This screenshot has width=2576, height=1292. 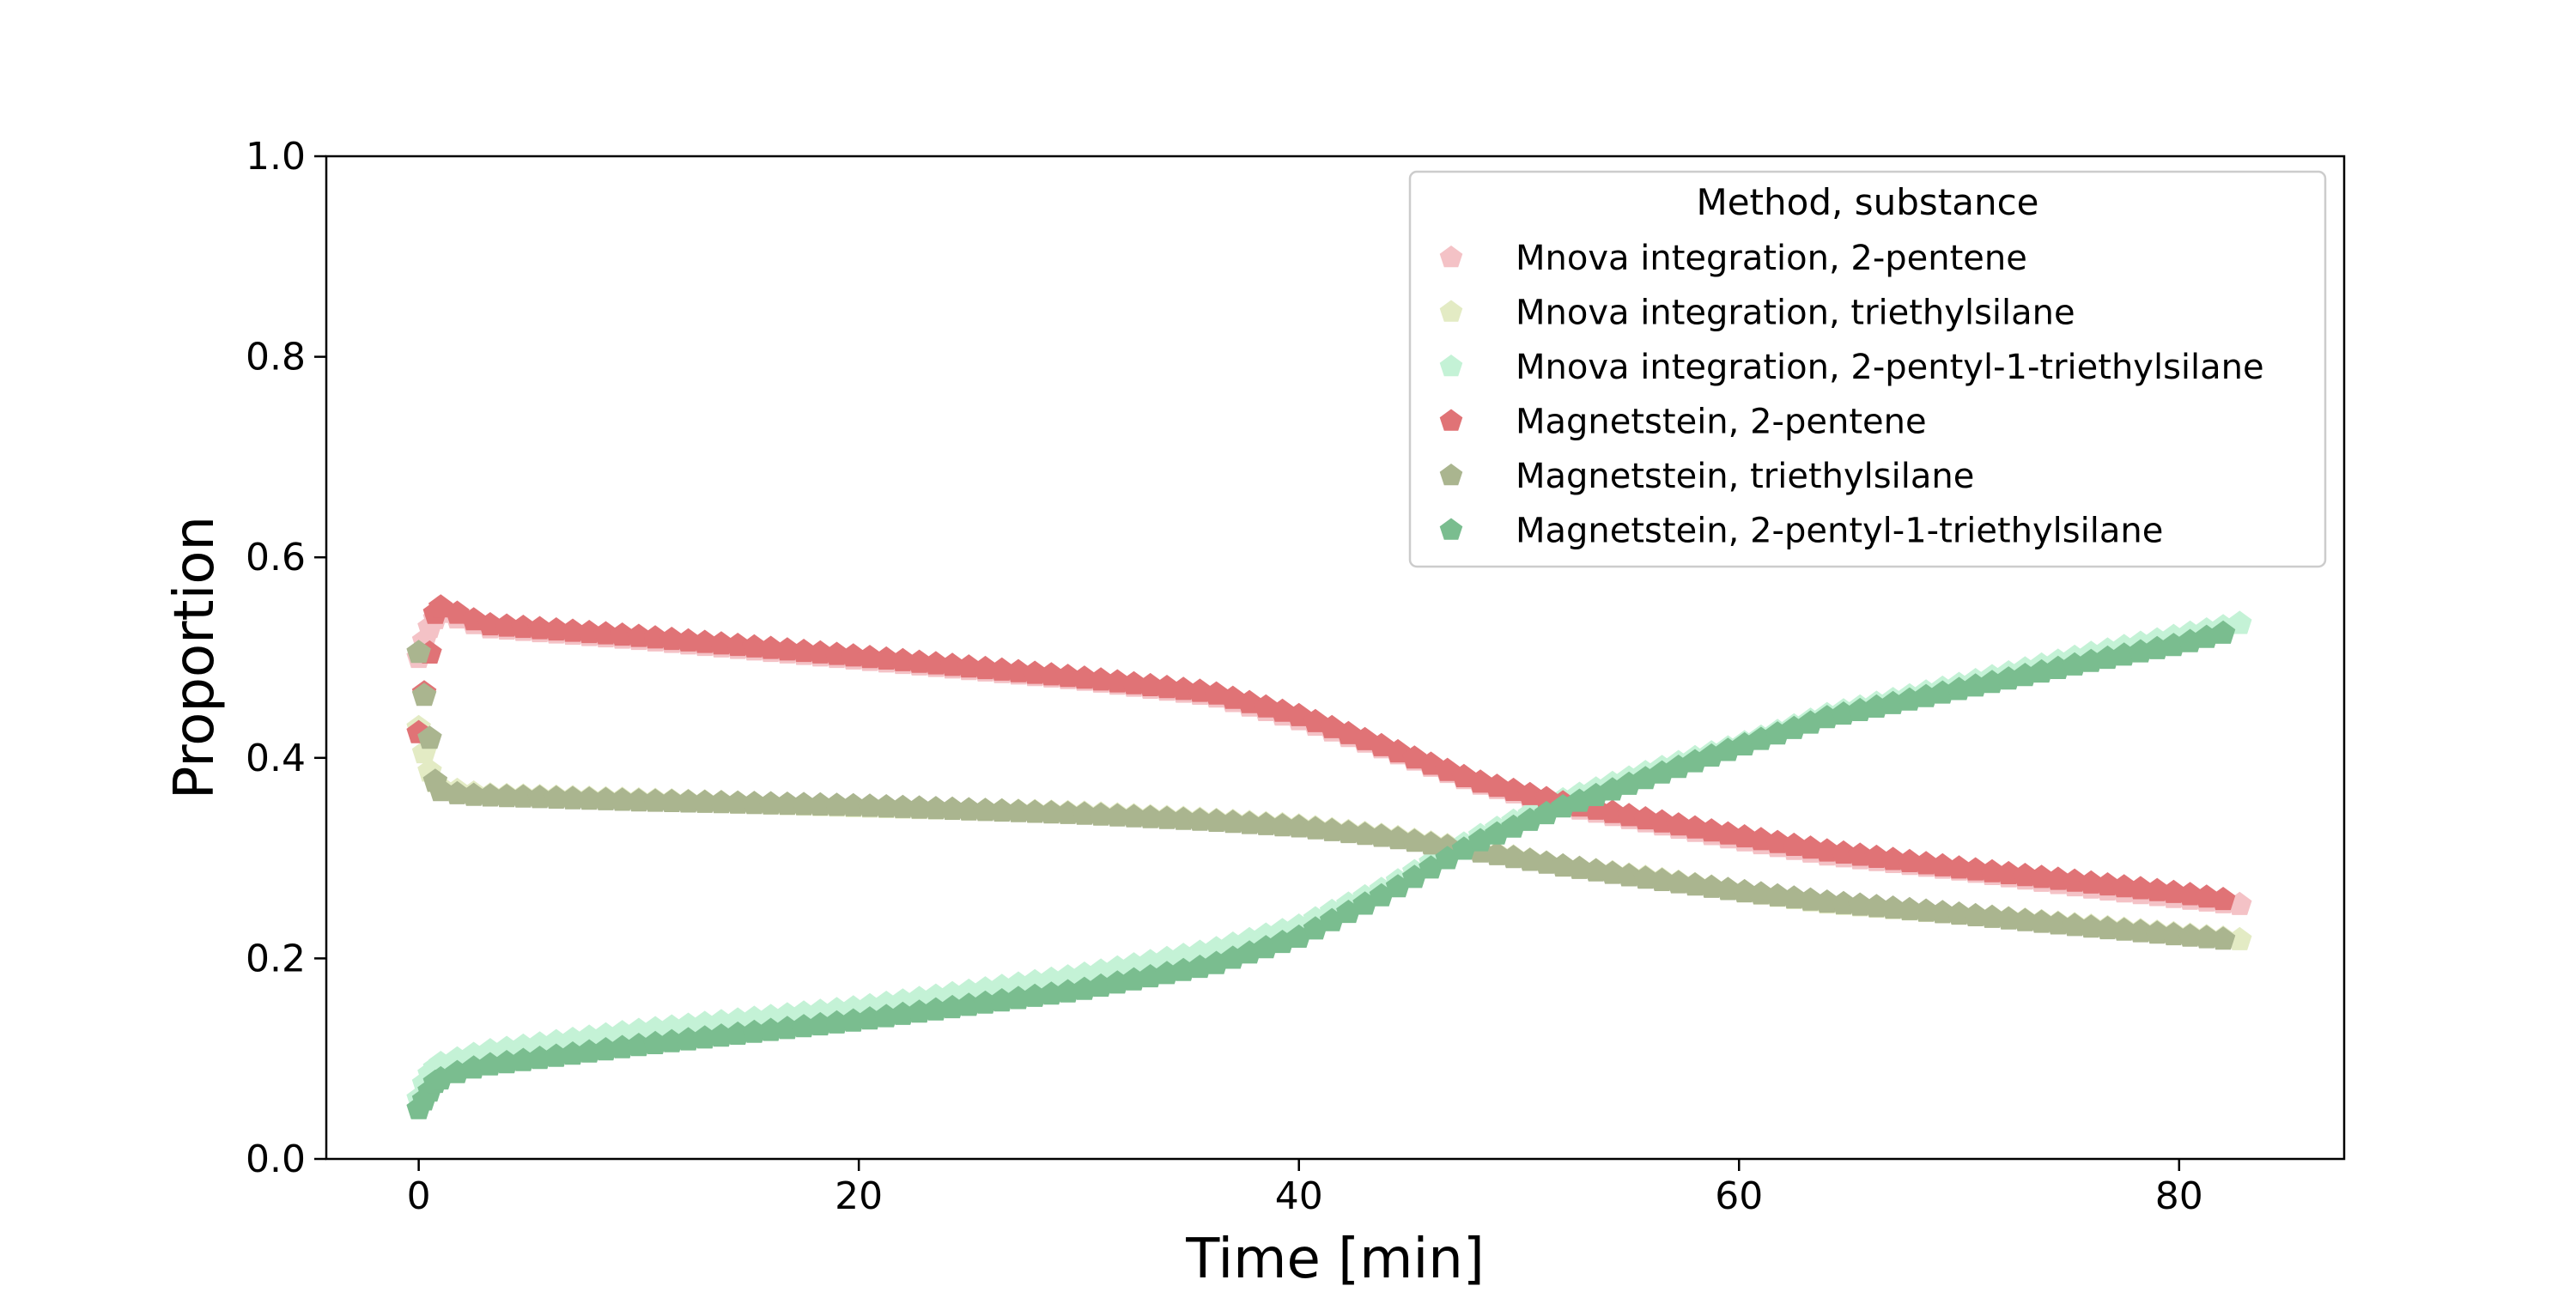 What do you see at coordinates (276, 1159) in the screenshot?
I see `y-tick-label: 0.0` at bounding box center [276, 1159].